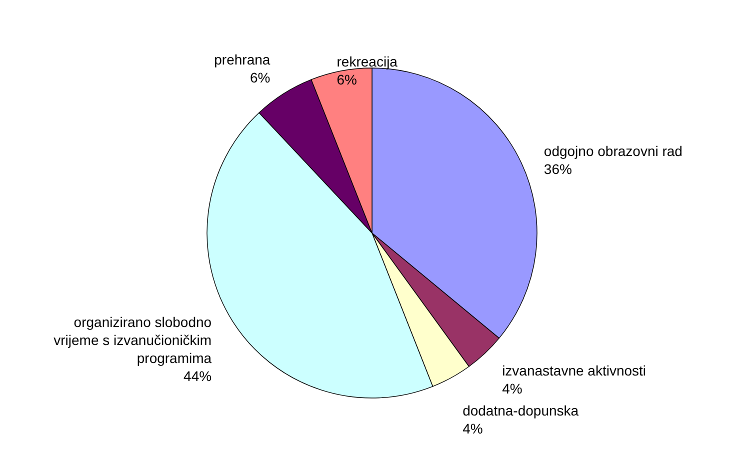  What do you see at coordinates (242, 60) in the screenshot?
I see `slice-label: prehrana` at bounding box center [242, 60].